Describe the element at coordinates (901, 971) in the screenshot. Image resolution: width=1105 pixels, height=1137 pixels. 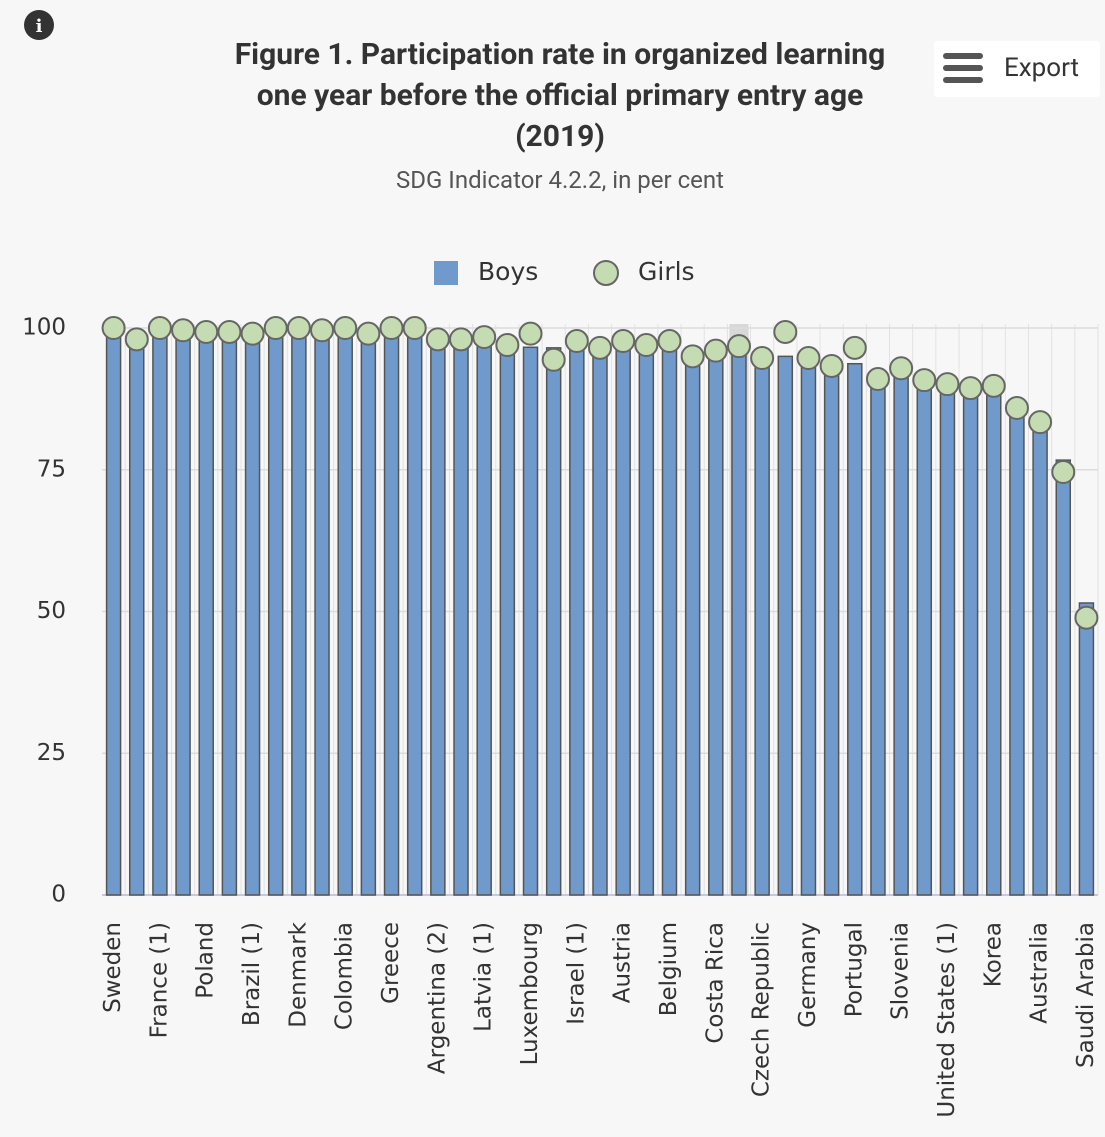
I see `x-tick-label: Slovenia` at that location.